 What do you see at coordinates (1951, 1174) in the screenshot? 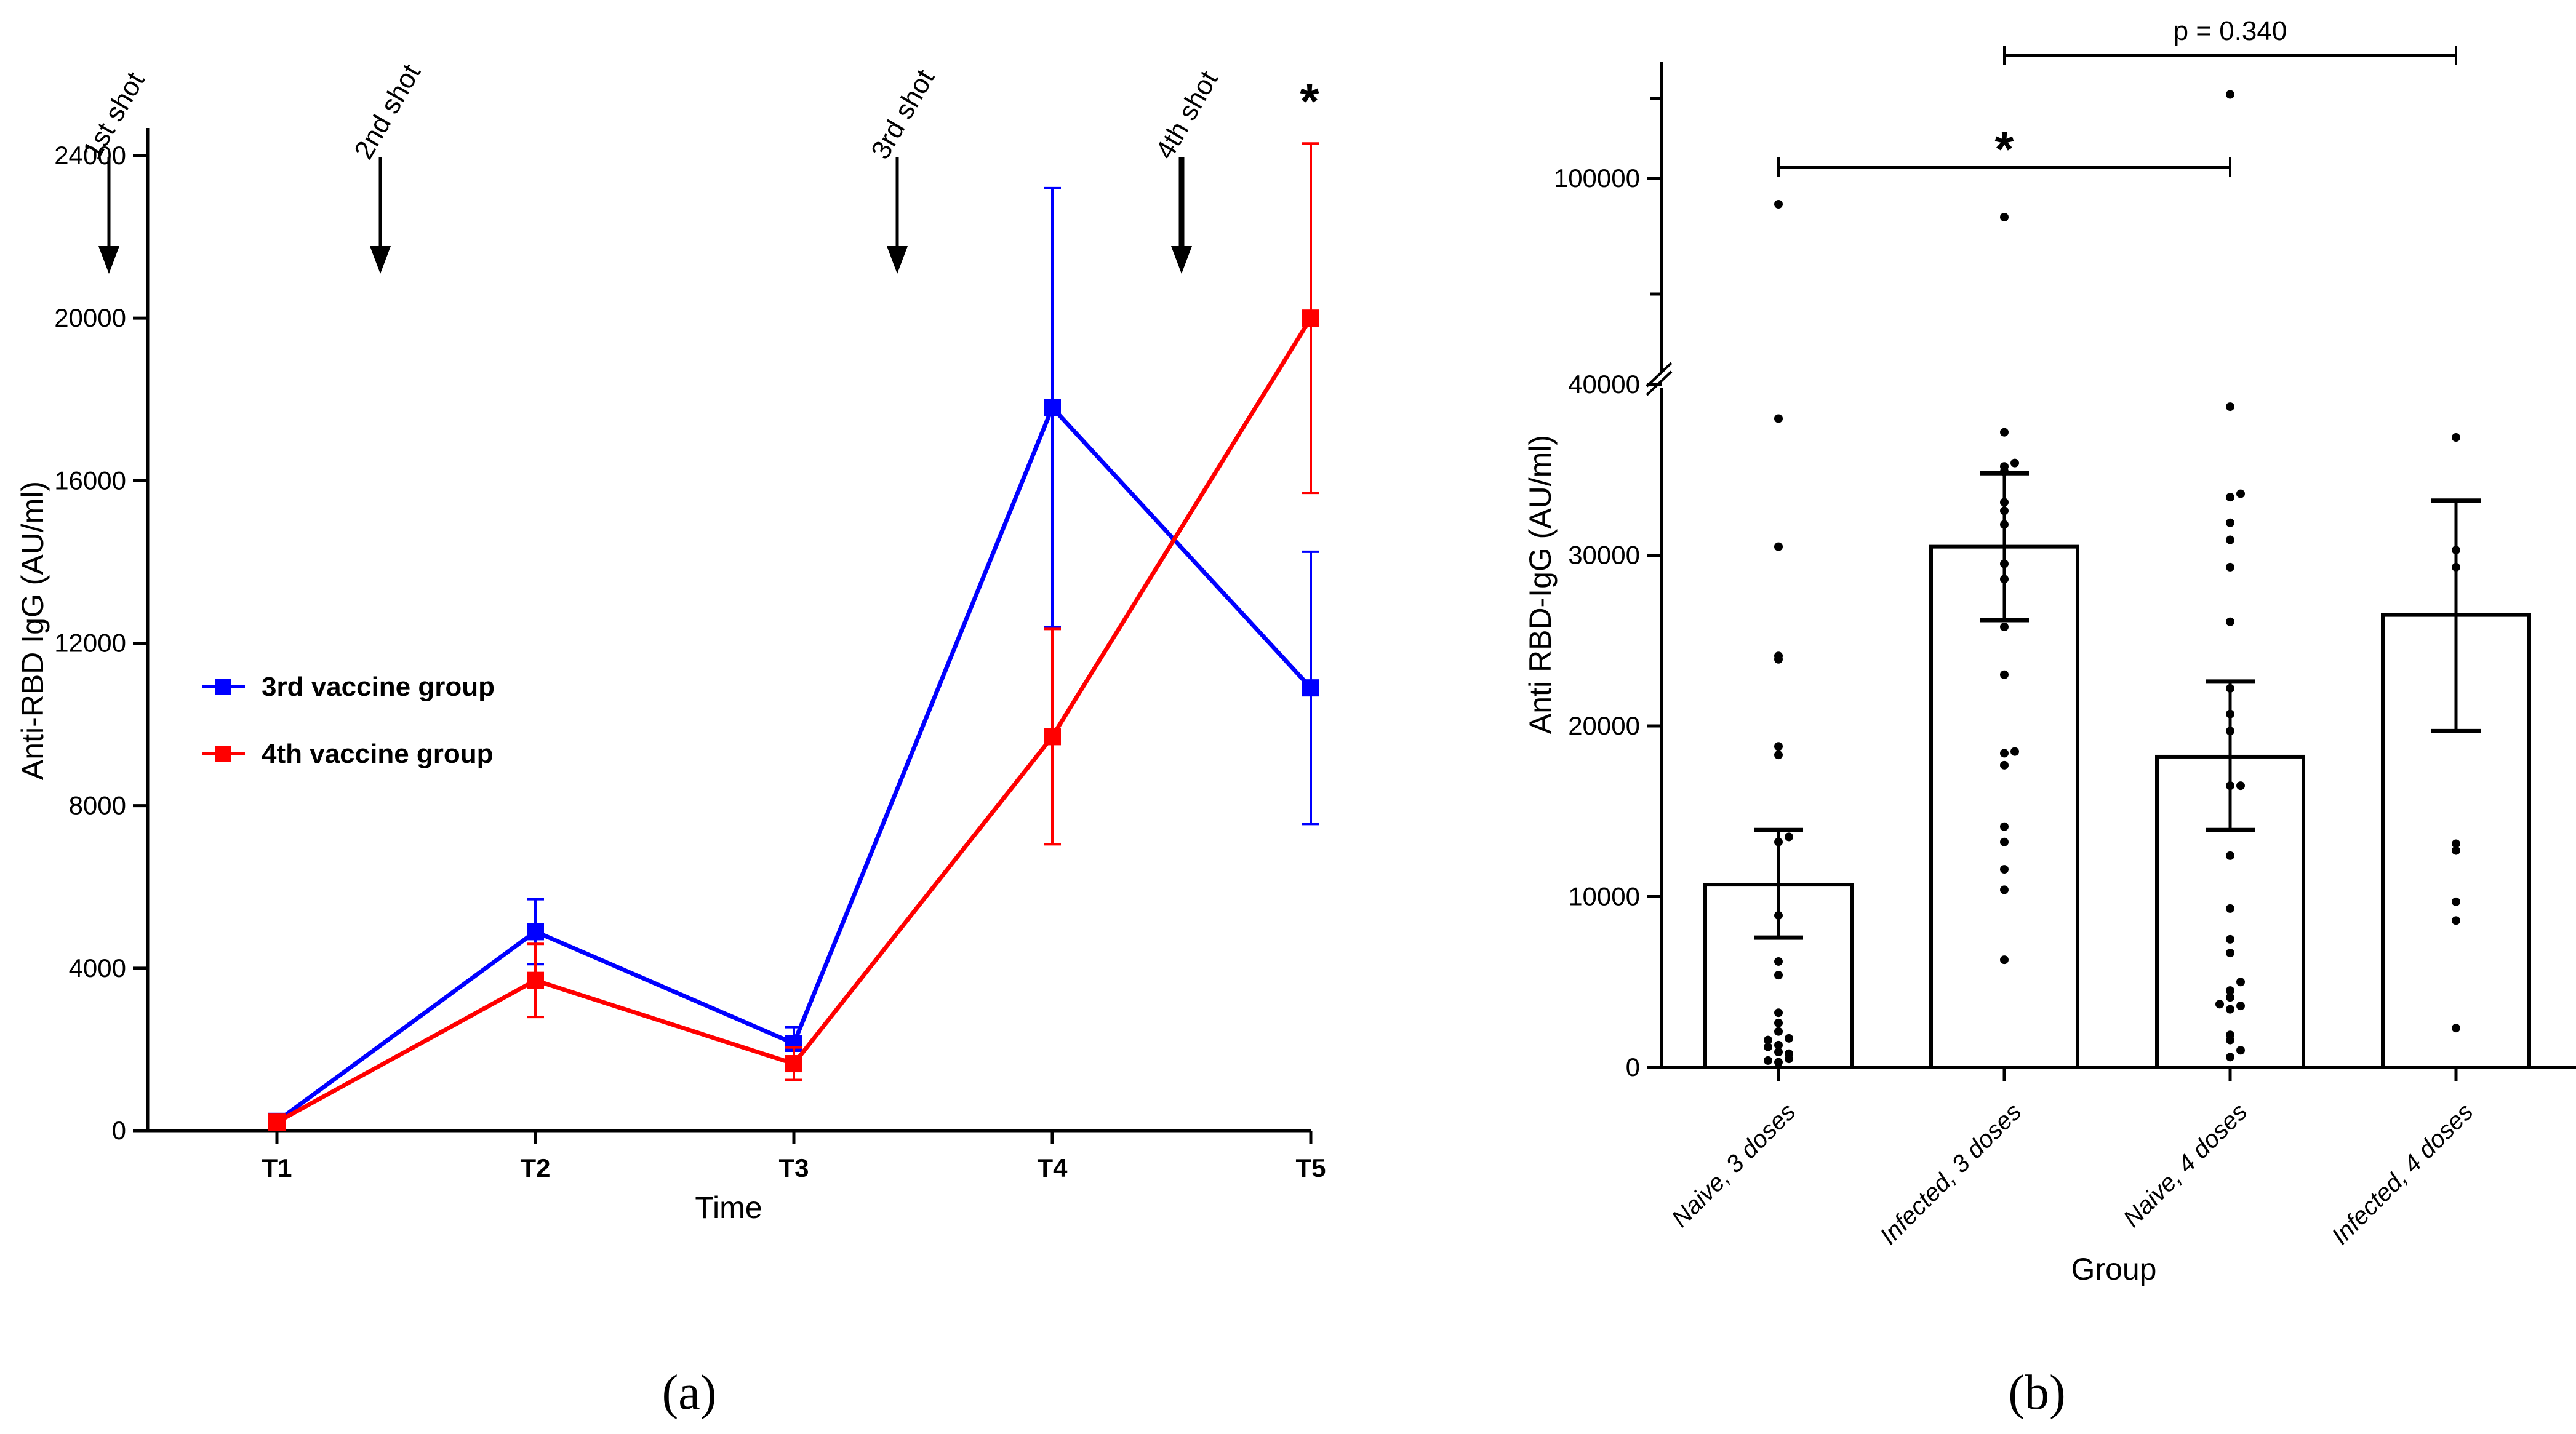
I see `panel-b-x-tick-label: Infected, 3 doses` at bounding box center [1951, 1174].